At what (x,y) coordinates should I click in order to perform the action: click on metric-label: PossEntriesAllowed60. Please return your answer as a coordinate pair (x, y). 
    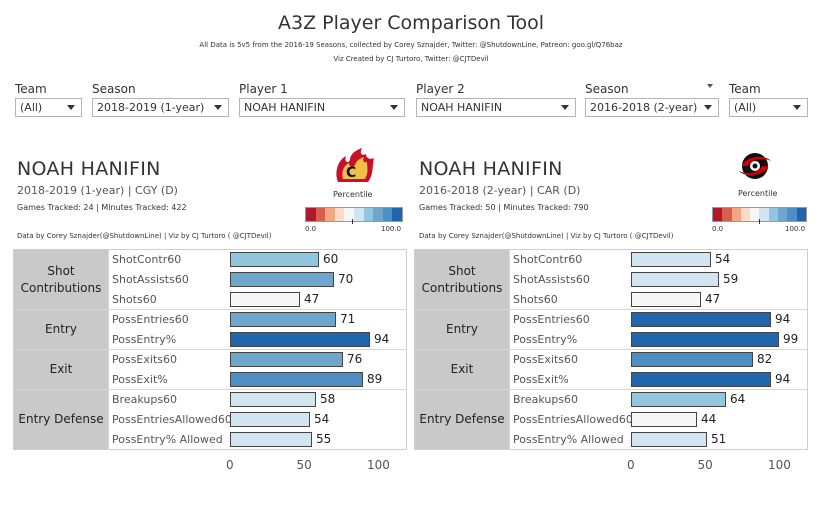
    Looking at the image, I should click on (573, 419).